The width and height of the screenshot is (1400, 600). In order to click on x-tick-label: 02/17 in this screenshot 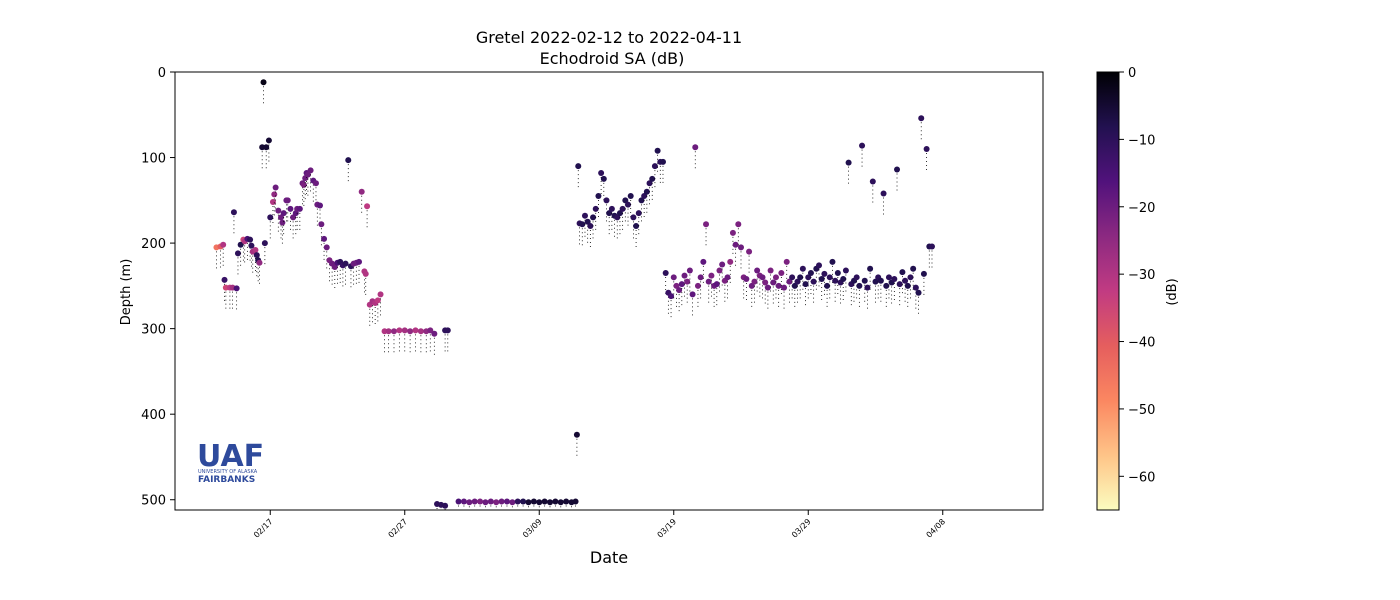, I will do `click(263, 528)`.